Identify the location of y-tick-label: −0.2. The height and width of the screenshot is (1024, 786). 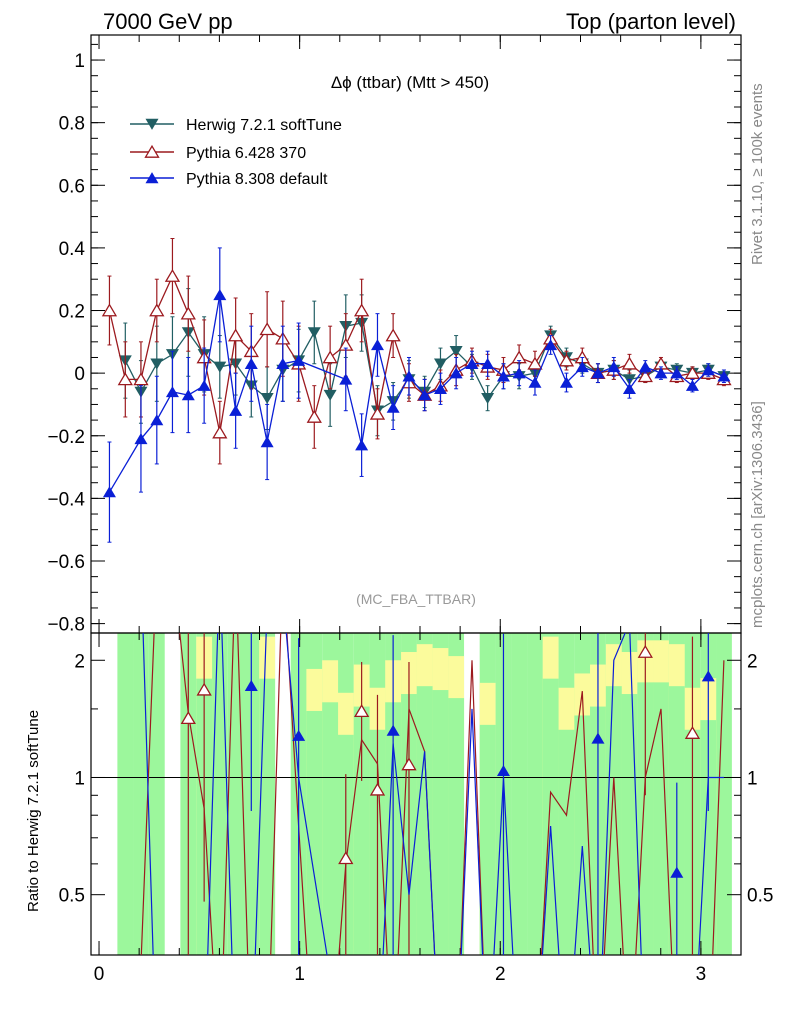
(66, 437).